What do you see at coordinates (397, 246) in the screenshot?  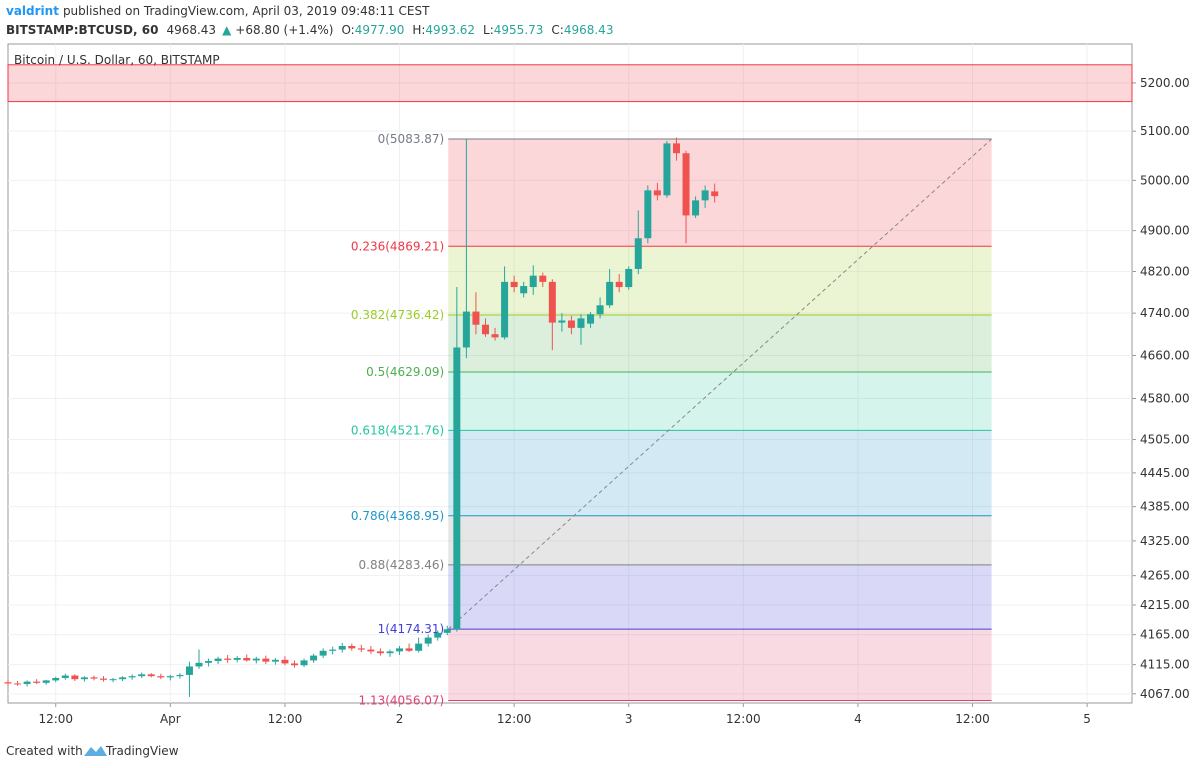 I see `fib-label: 0.236(4869.21)` at bounding box center [397, 246].